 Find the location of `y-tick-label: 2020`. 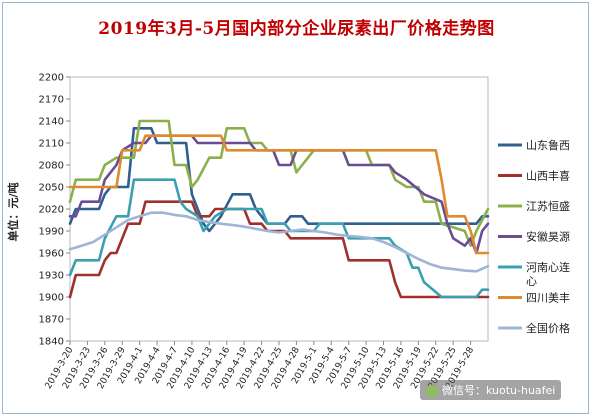

y-tick-label: 2020 is located at coordinates (51, 210).